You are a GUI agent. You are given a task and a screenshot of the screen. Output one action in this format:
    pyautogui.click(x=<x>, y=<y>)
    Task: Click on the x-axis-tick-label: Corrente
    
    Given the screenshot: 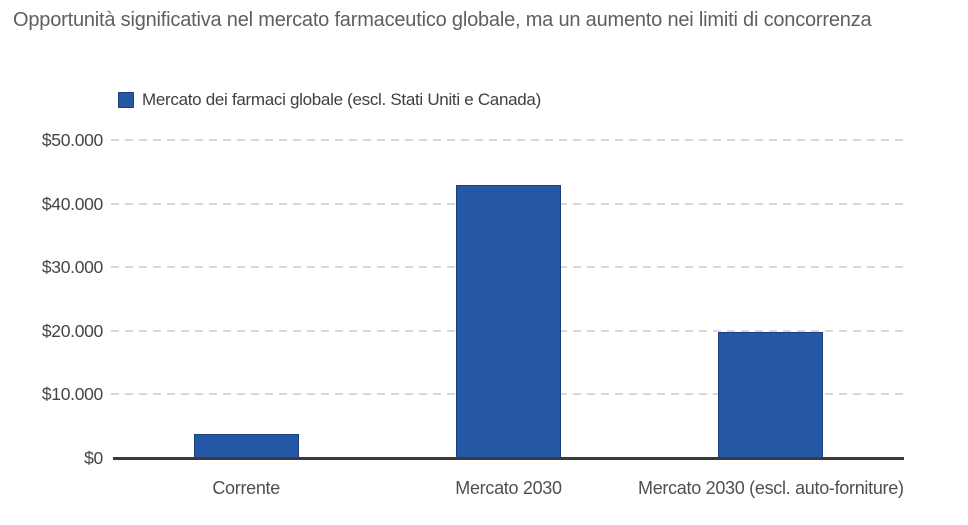 What is the action you would take?
    pyautogui.click(x=246, y=488)
    